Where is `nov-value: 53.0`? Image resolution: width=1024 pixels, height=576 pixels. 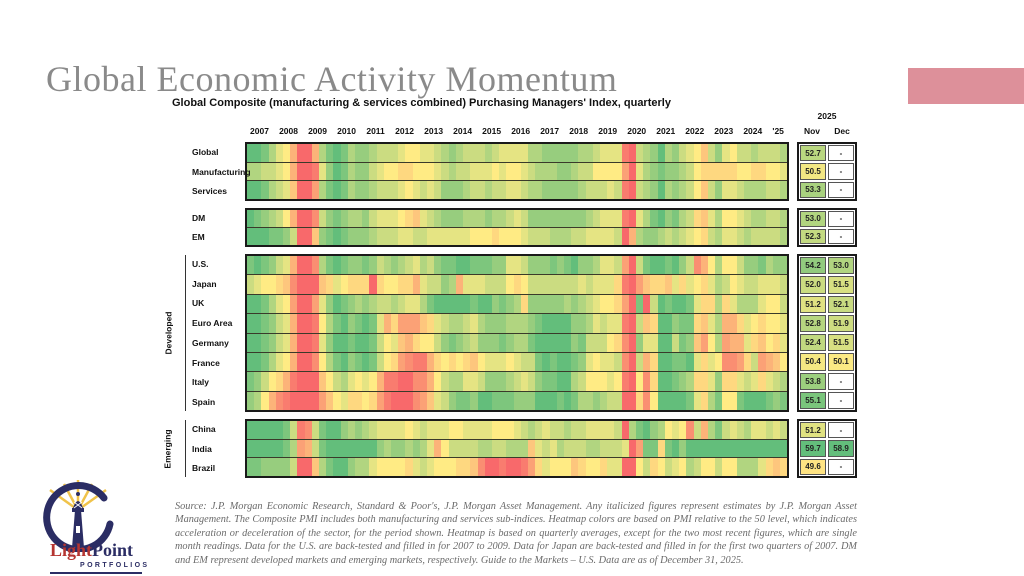
nov-value: 53.0 is located at coordinates (813, 219).